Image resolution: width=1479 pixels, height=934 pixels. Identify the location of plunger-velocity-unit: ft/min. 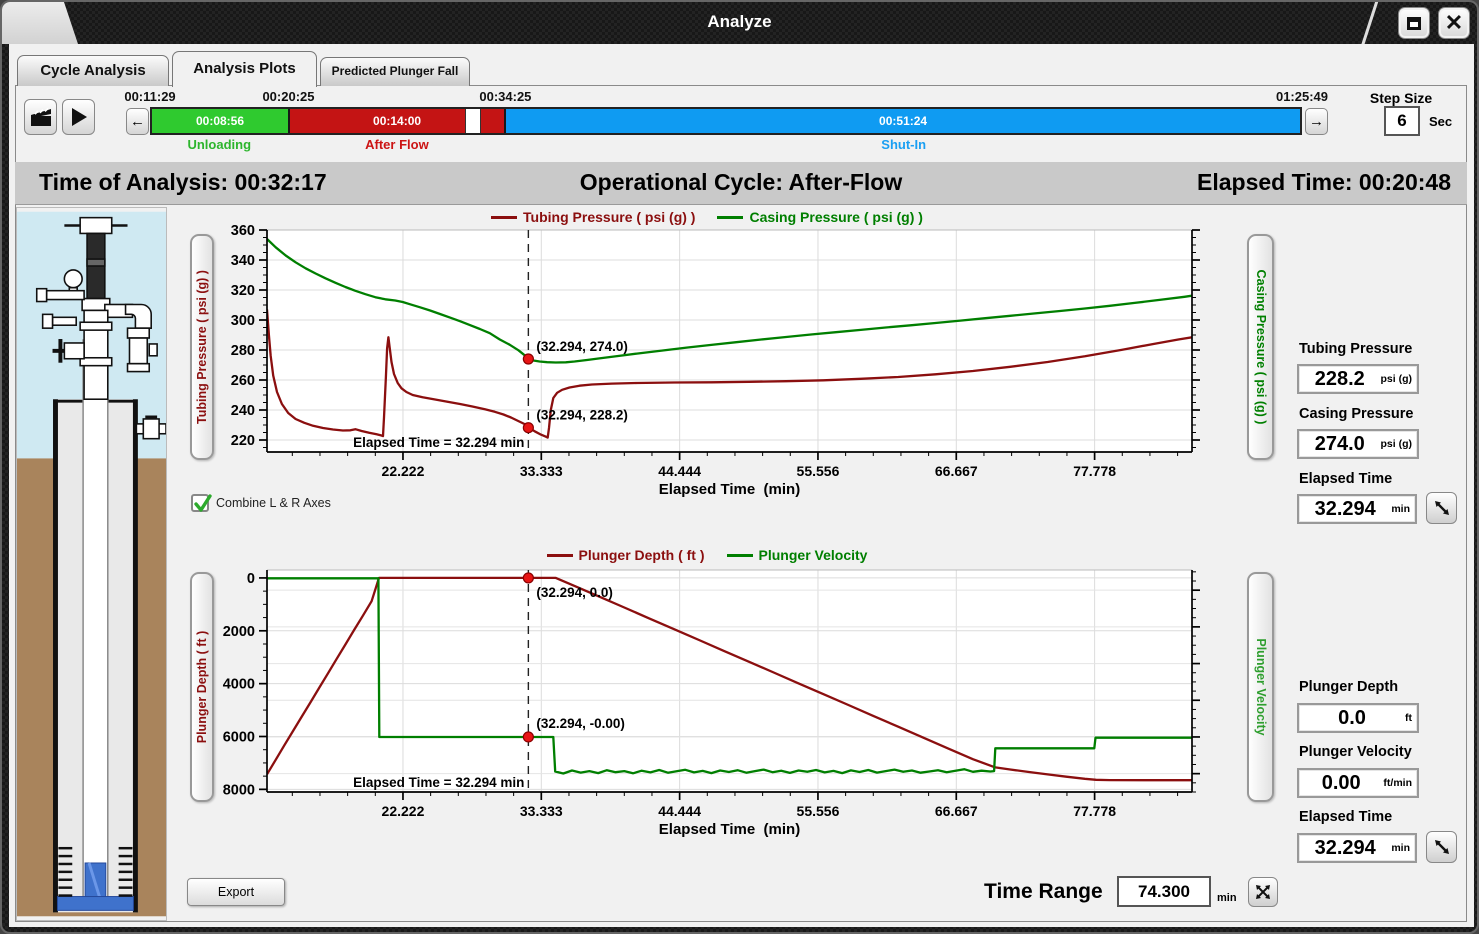
(1397, 783).